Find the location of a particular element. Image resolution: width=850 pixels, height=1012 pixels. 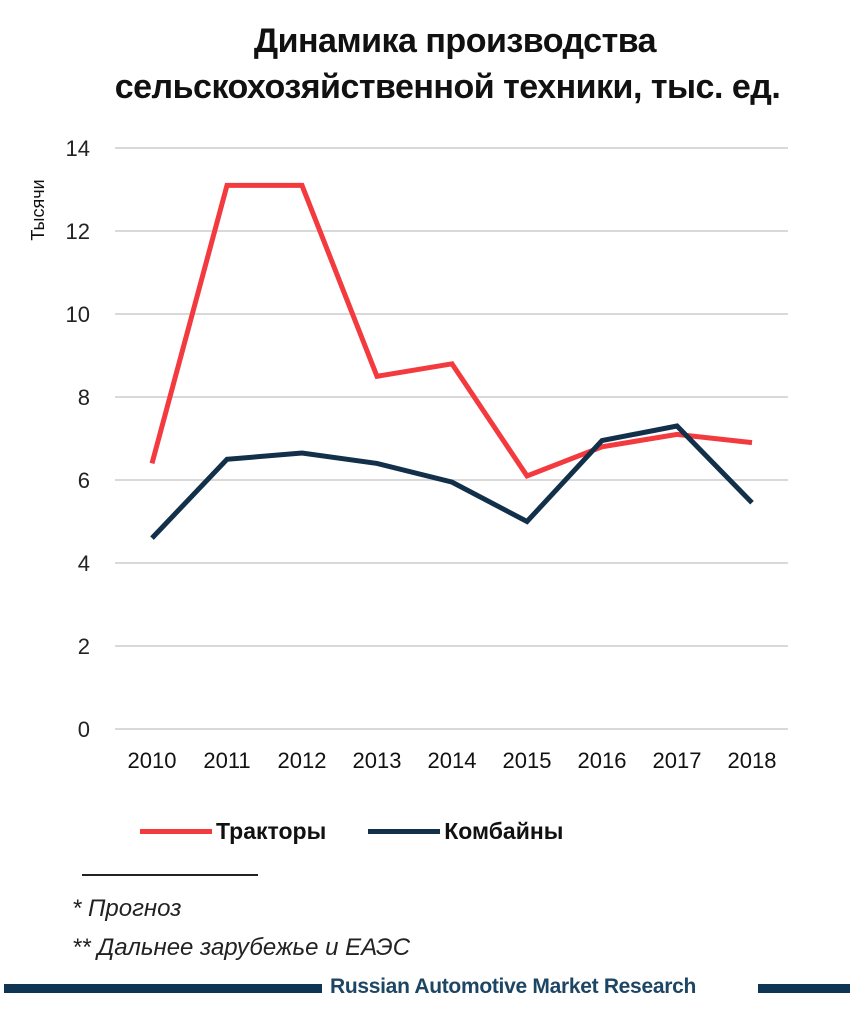

y-tick-label: 2 is located at coordinates (84, 646).